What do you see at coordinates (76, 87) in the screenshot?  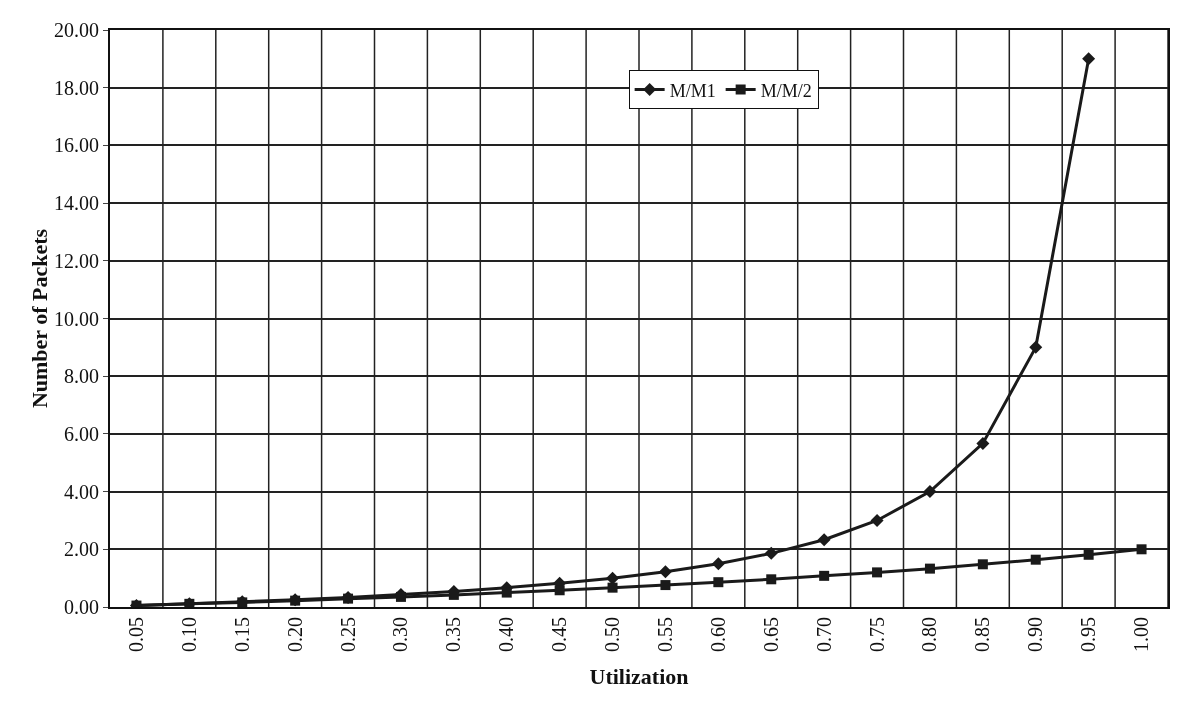 I see `y-tick-label: 18.00` at bounding box center [76, 87].